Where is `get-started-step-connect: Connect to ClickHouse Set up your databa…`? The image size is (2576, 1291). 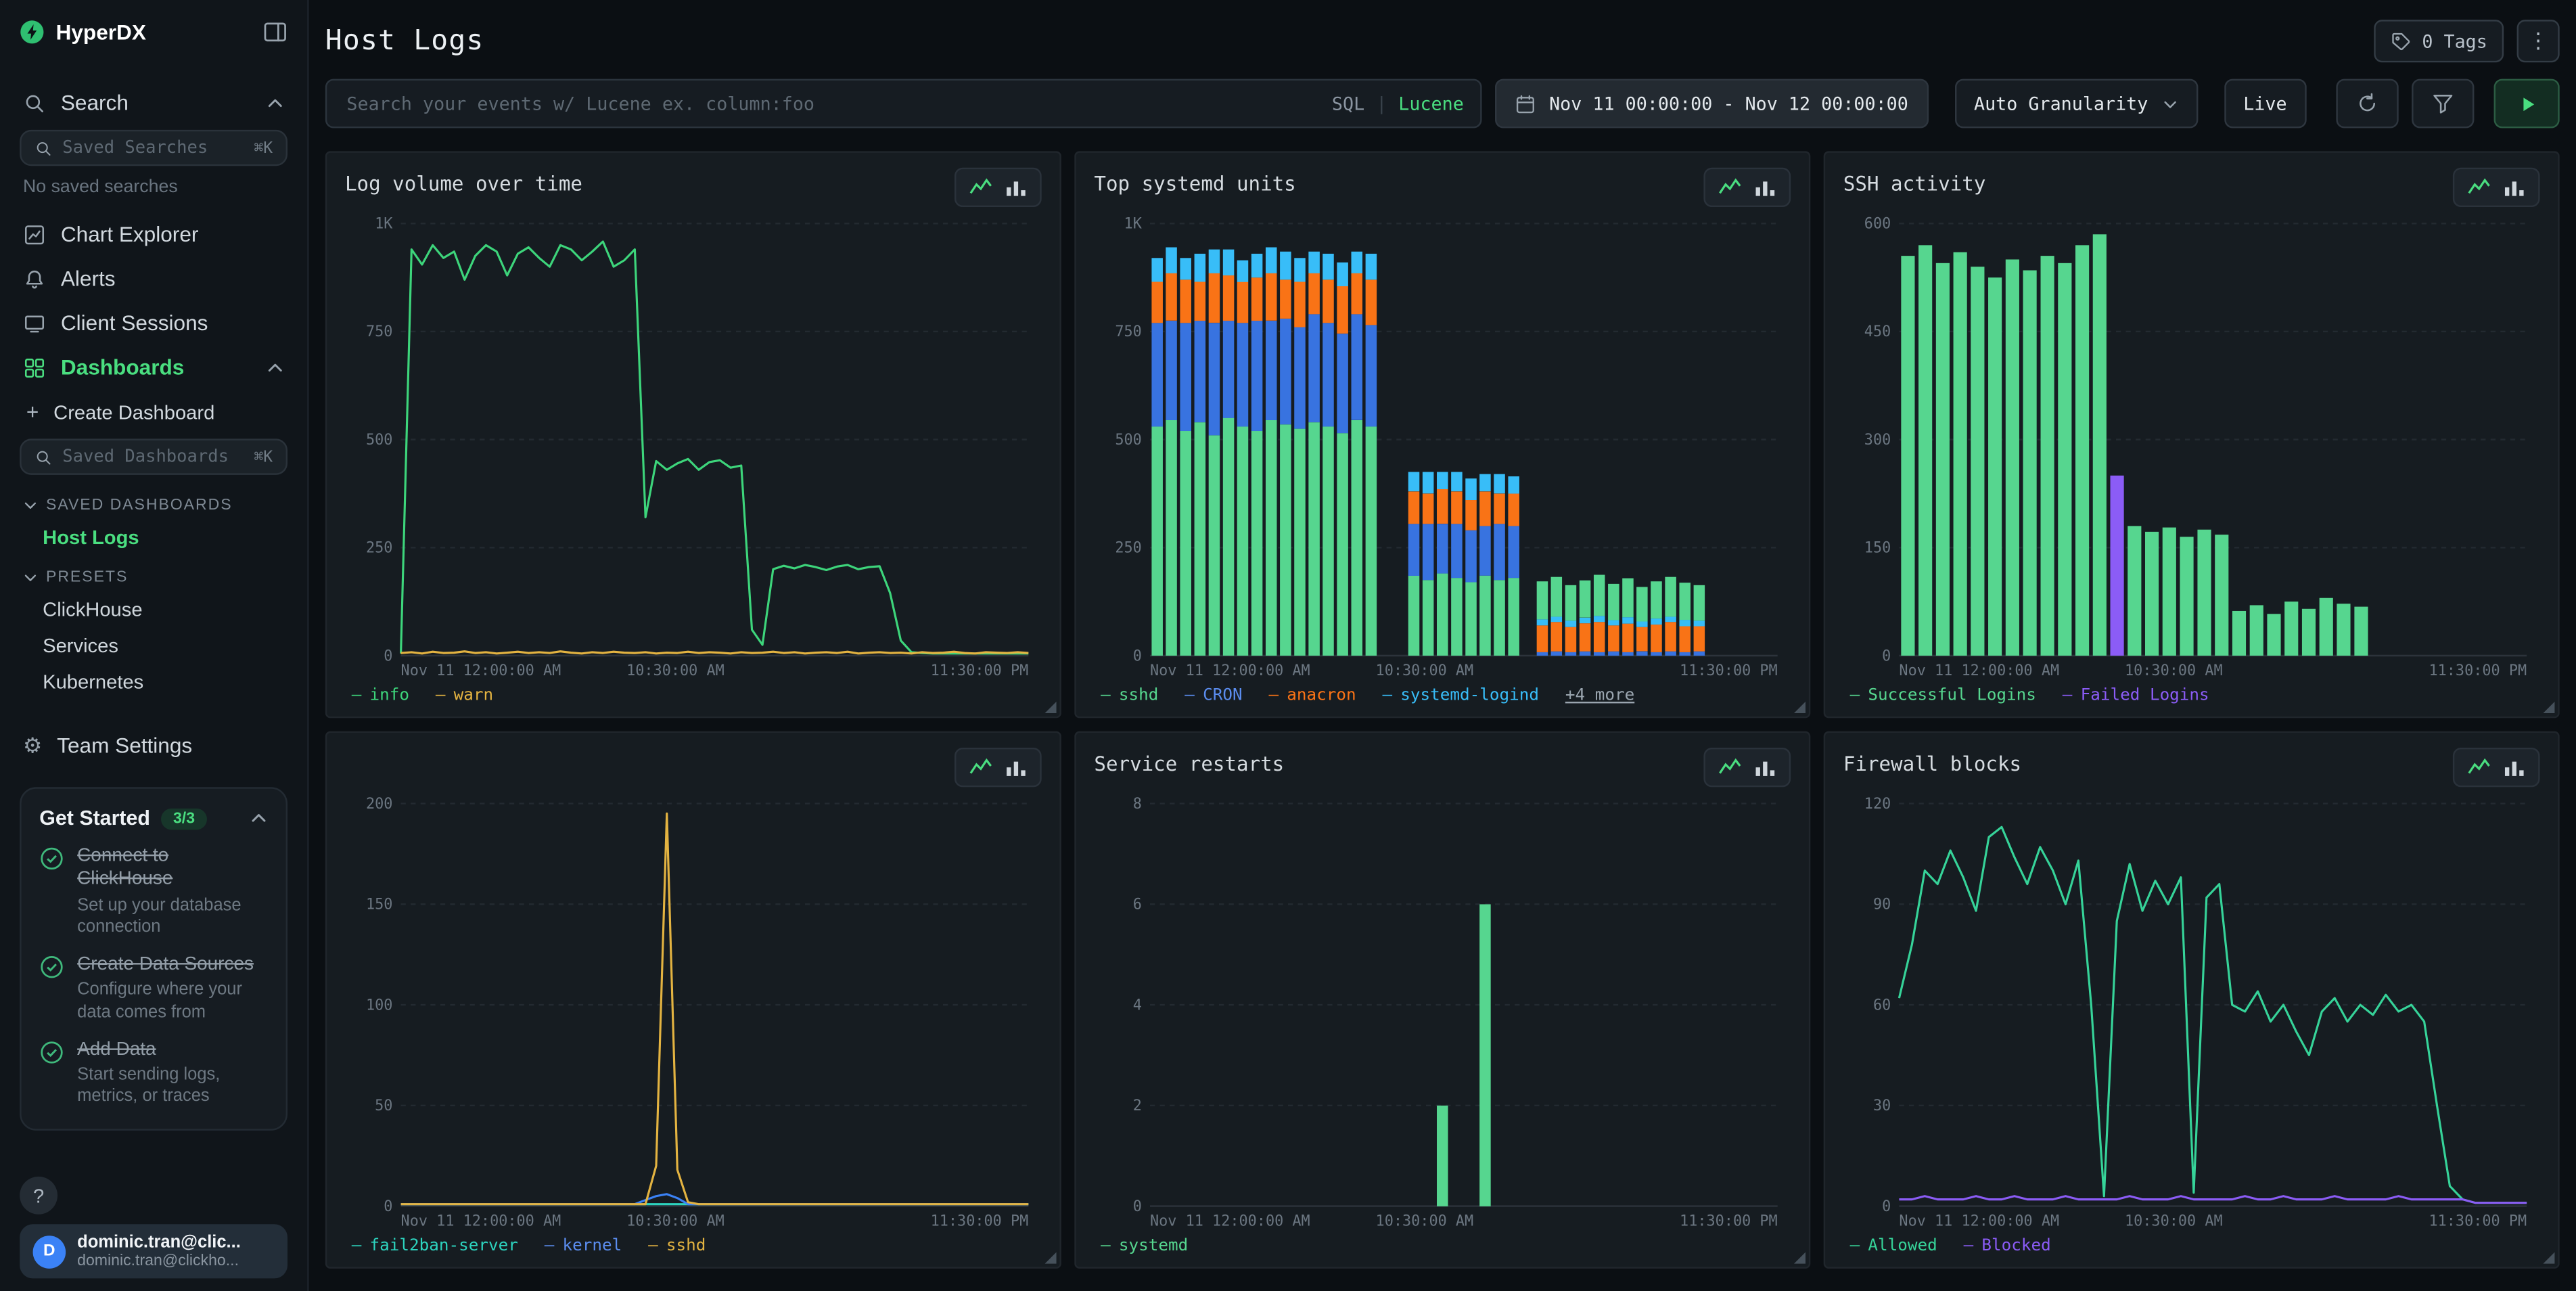
get-started-step-connect: Connect to ClickHouse Set up your databa… is located at coordinates (153, 891).